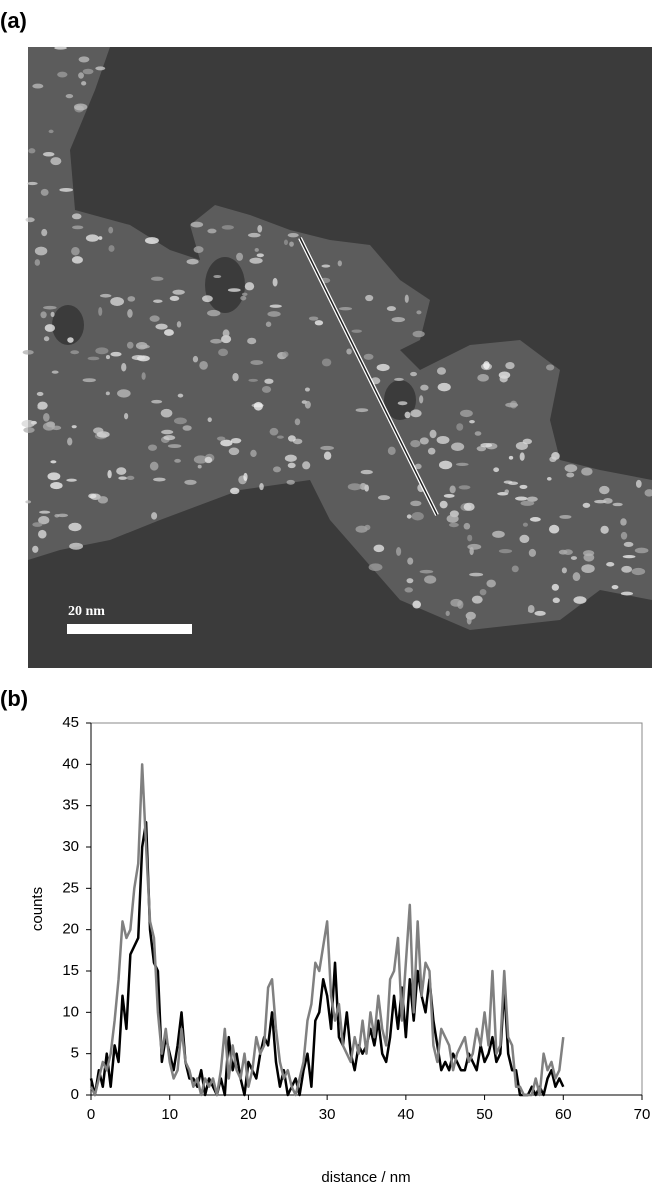  What do you see at coordinates (91, 1114) in the screenshot?
I see `x-tick-label: 0` at bounding box center [91, 1114].